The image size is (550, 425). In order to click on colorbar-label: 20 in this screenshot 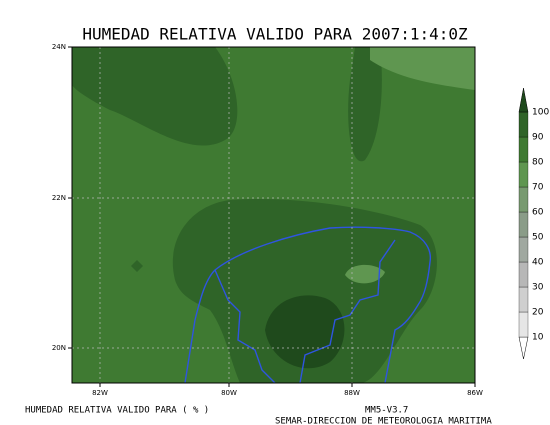, I will do `click(538, 313)`.